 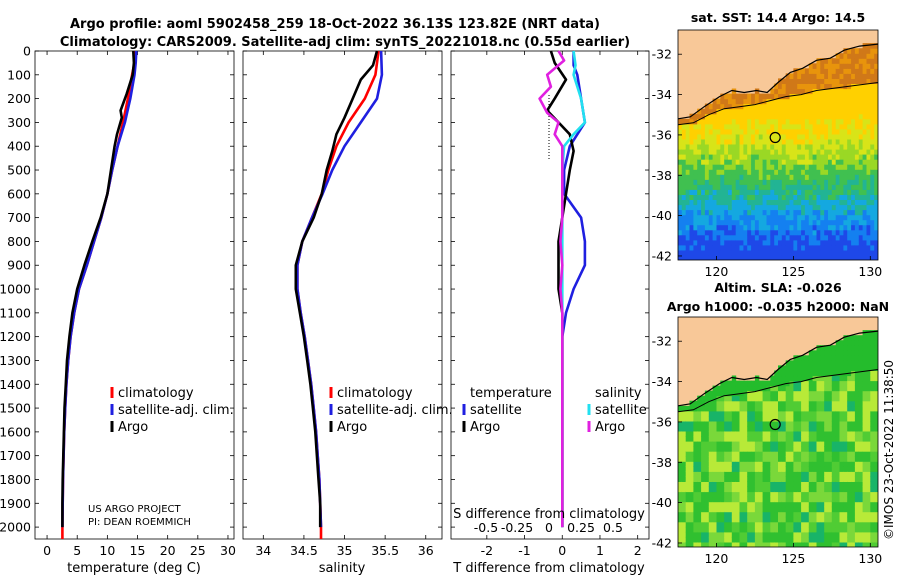 What do you see at coordinates (662, 502) in the screenshot?
I see `map-y-tick-label: -40` at bounding box center [662, 502].